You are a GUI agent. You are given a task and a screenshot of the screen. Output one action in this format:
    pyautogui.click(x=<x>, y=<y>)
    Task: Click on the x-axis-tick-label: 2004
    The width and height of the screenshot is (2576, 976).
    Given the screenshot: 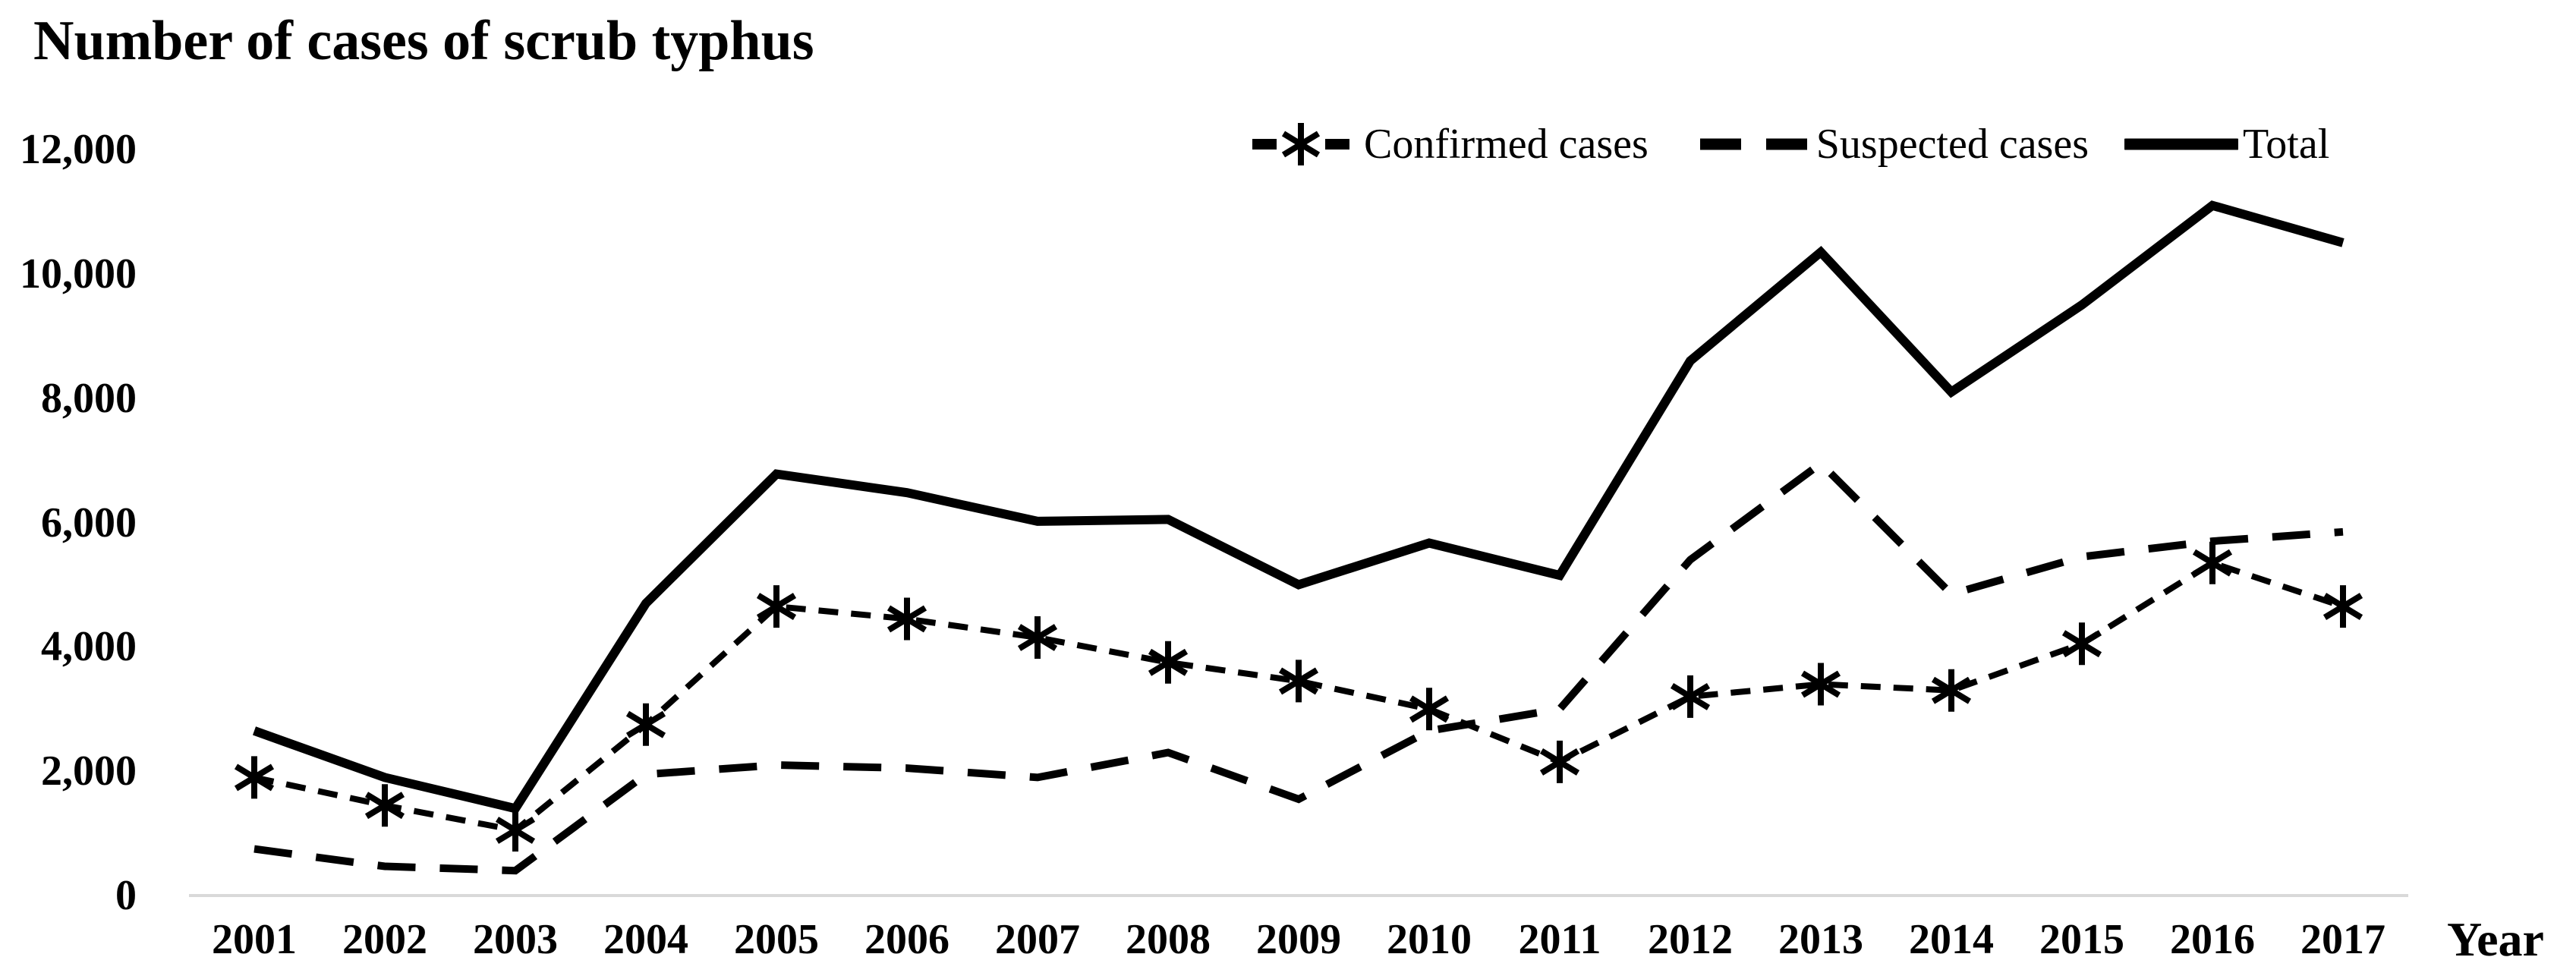 What is the action you would take?
    pyautogui.click(x=645, y=939)
    